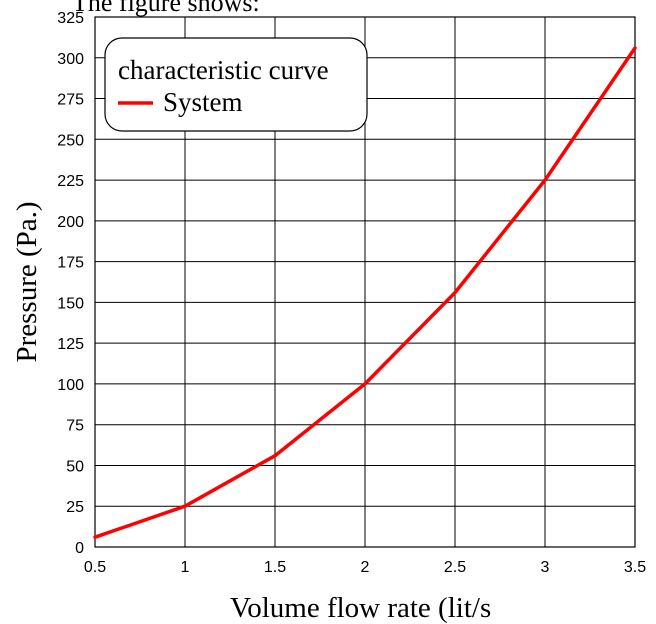 This screenshot has height=624, width=656. I want to click on x-tick-labels: 0.5 1 1.5 2 2.5 3 3.5, so click(365, 567).